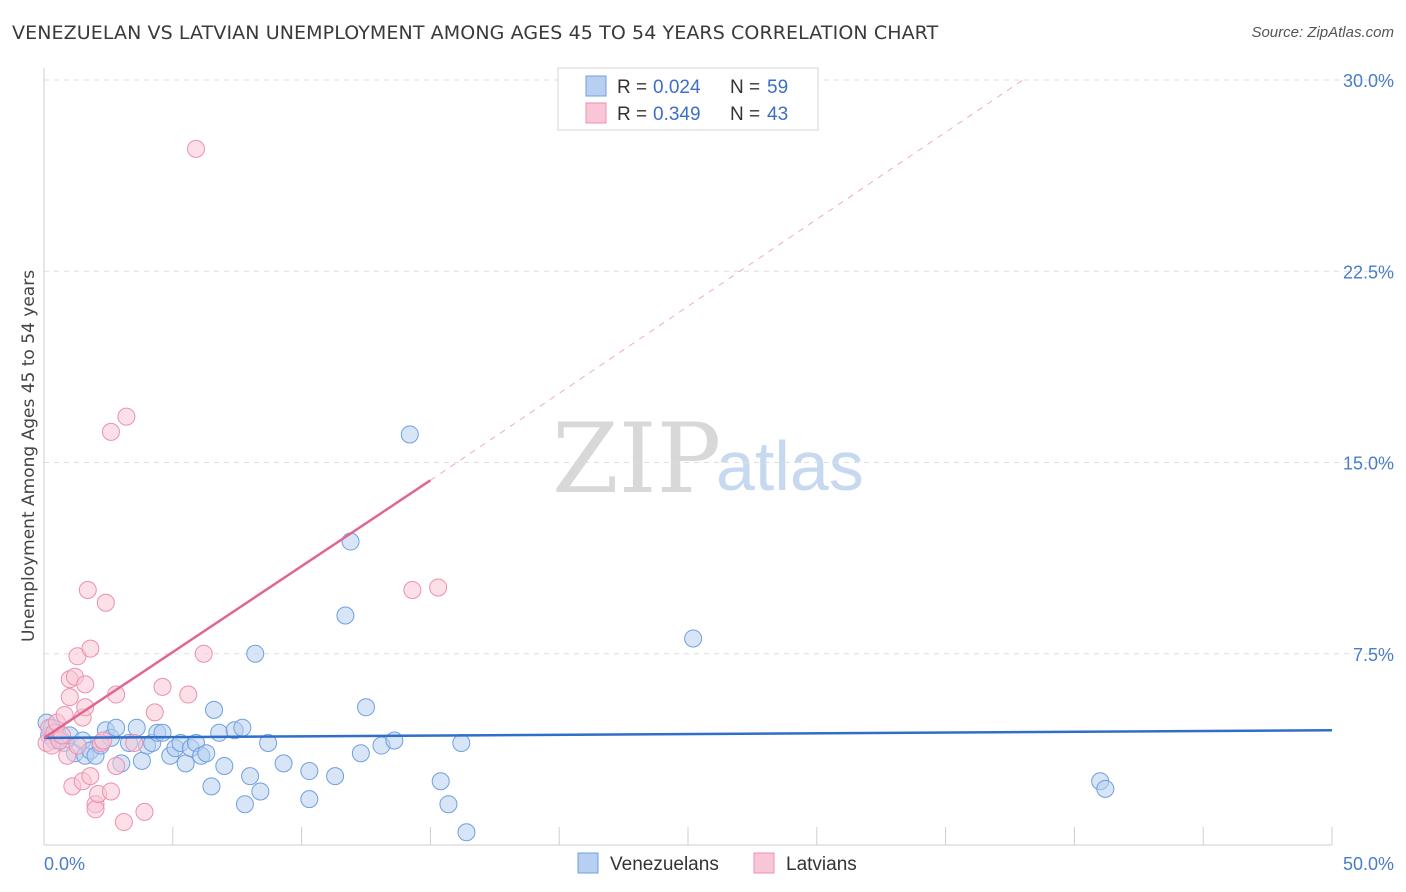 The height and width of the screenshot is (892, 1406). Describe the element at coordinates (1368, 464) in the screenshot. I see `y-tick-label-1: 15.0%` at that location.